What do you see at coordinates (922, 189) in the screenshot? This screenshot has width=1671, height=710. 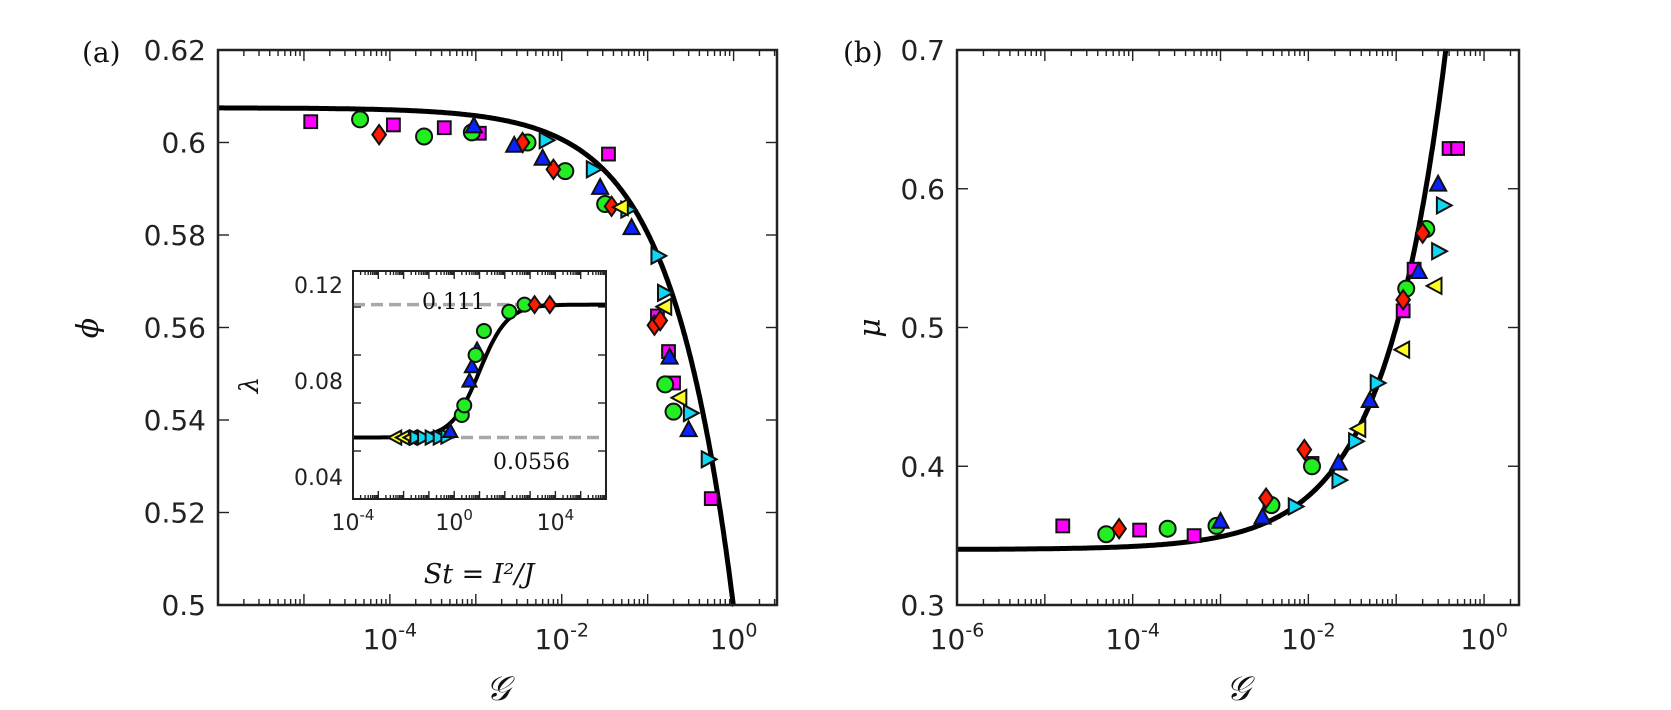 I see `panel-b-y-tick-label: 0.6` at bounding box center [922, 189].